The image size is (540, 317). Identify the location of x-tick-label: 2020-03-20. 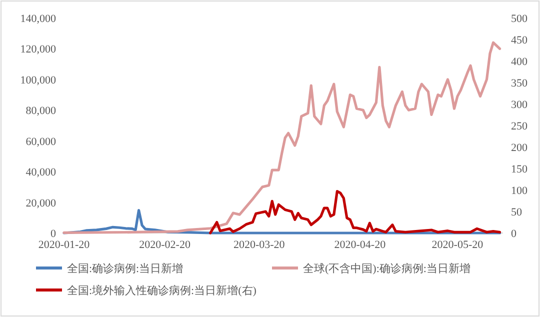
(259, 245).